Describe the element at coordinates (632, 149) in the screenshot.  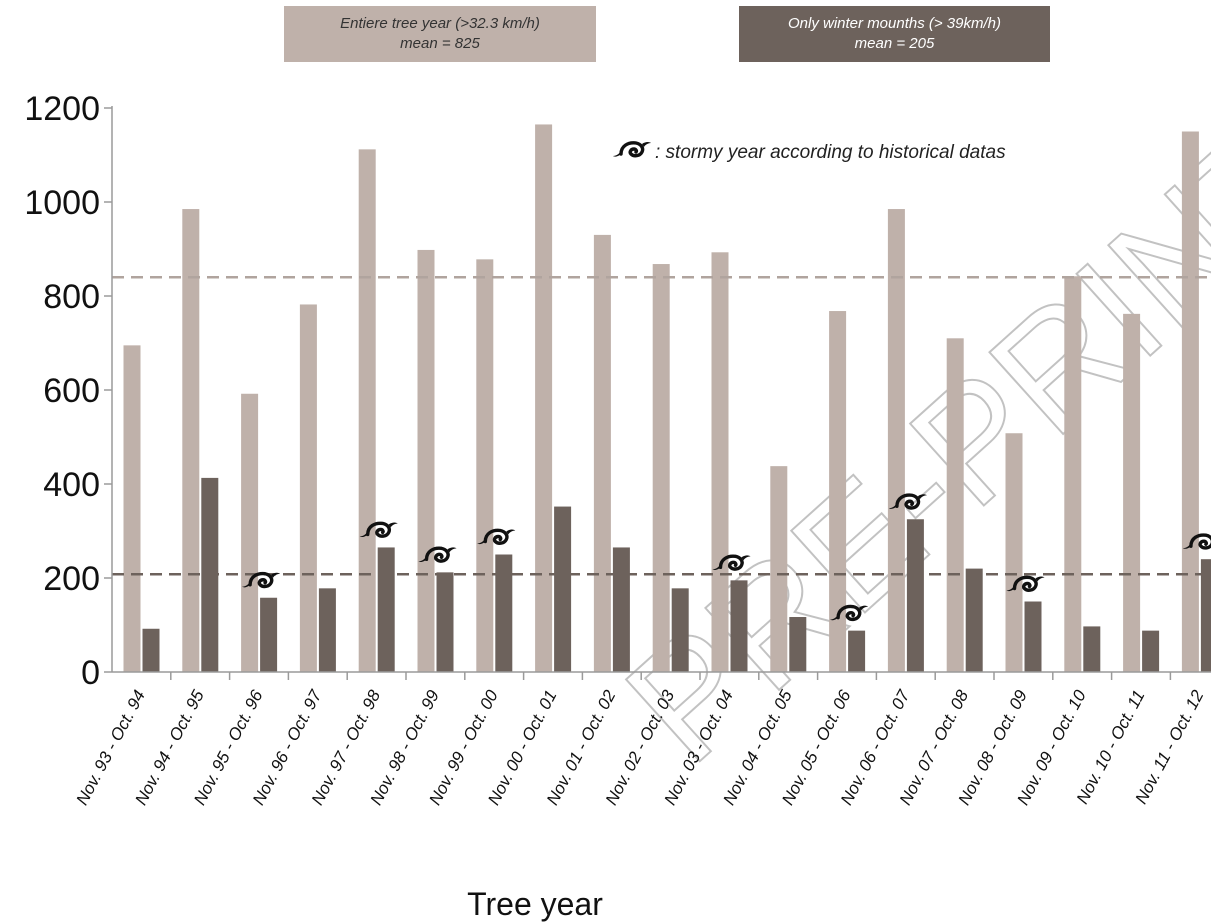
I see `annotation-storm-icon` at that location.